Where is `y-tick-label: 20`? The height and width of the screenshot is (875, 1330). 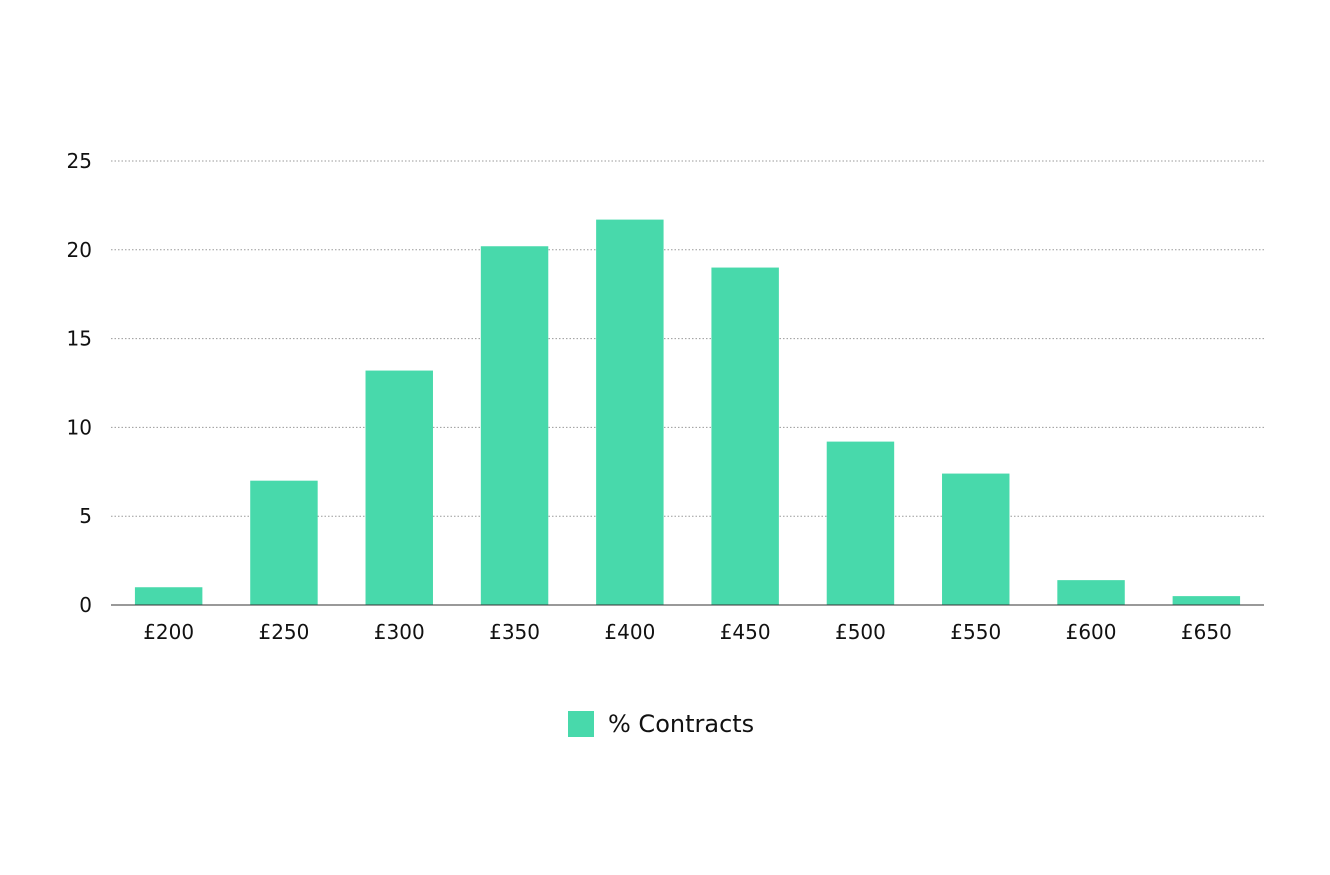
y-tick-label: 20 is located at coordinates (79, 250).